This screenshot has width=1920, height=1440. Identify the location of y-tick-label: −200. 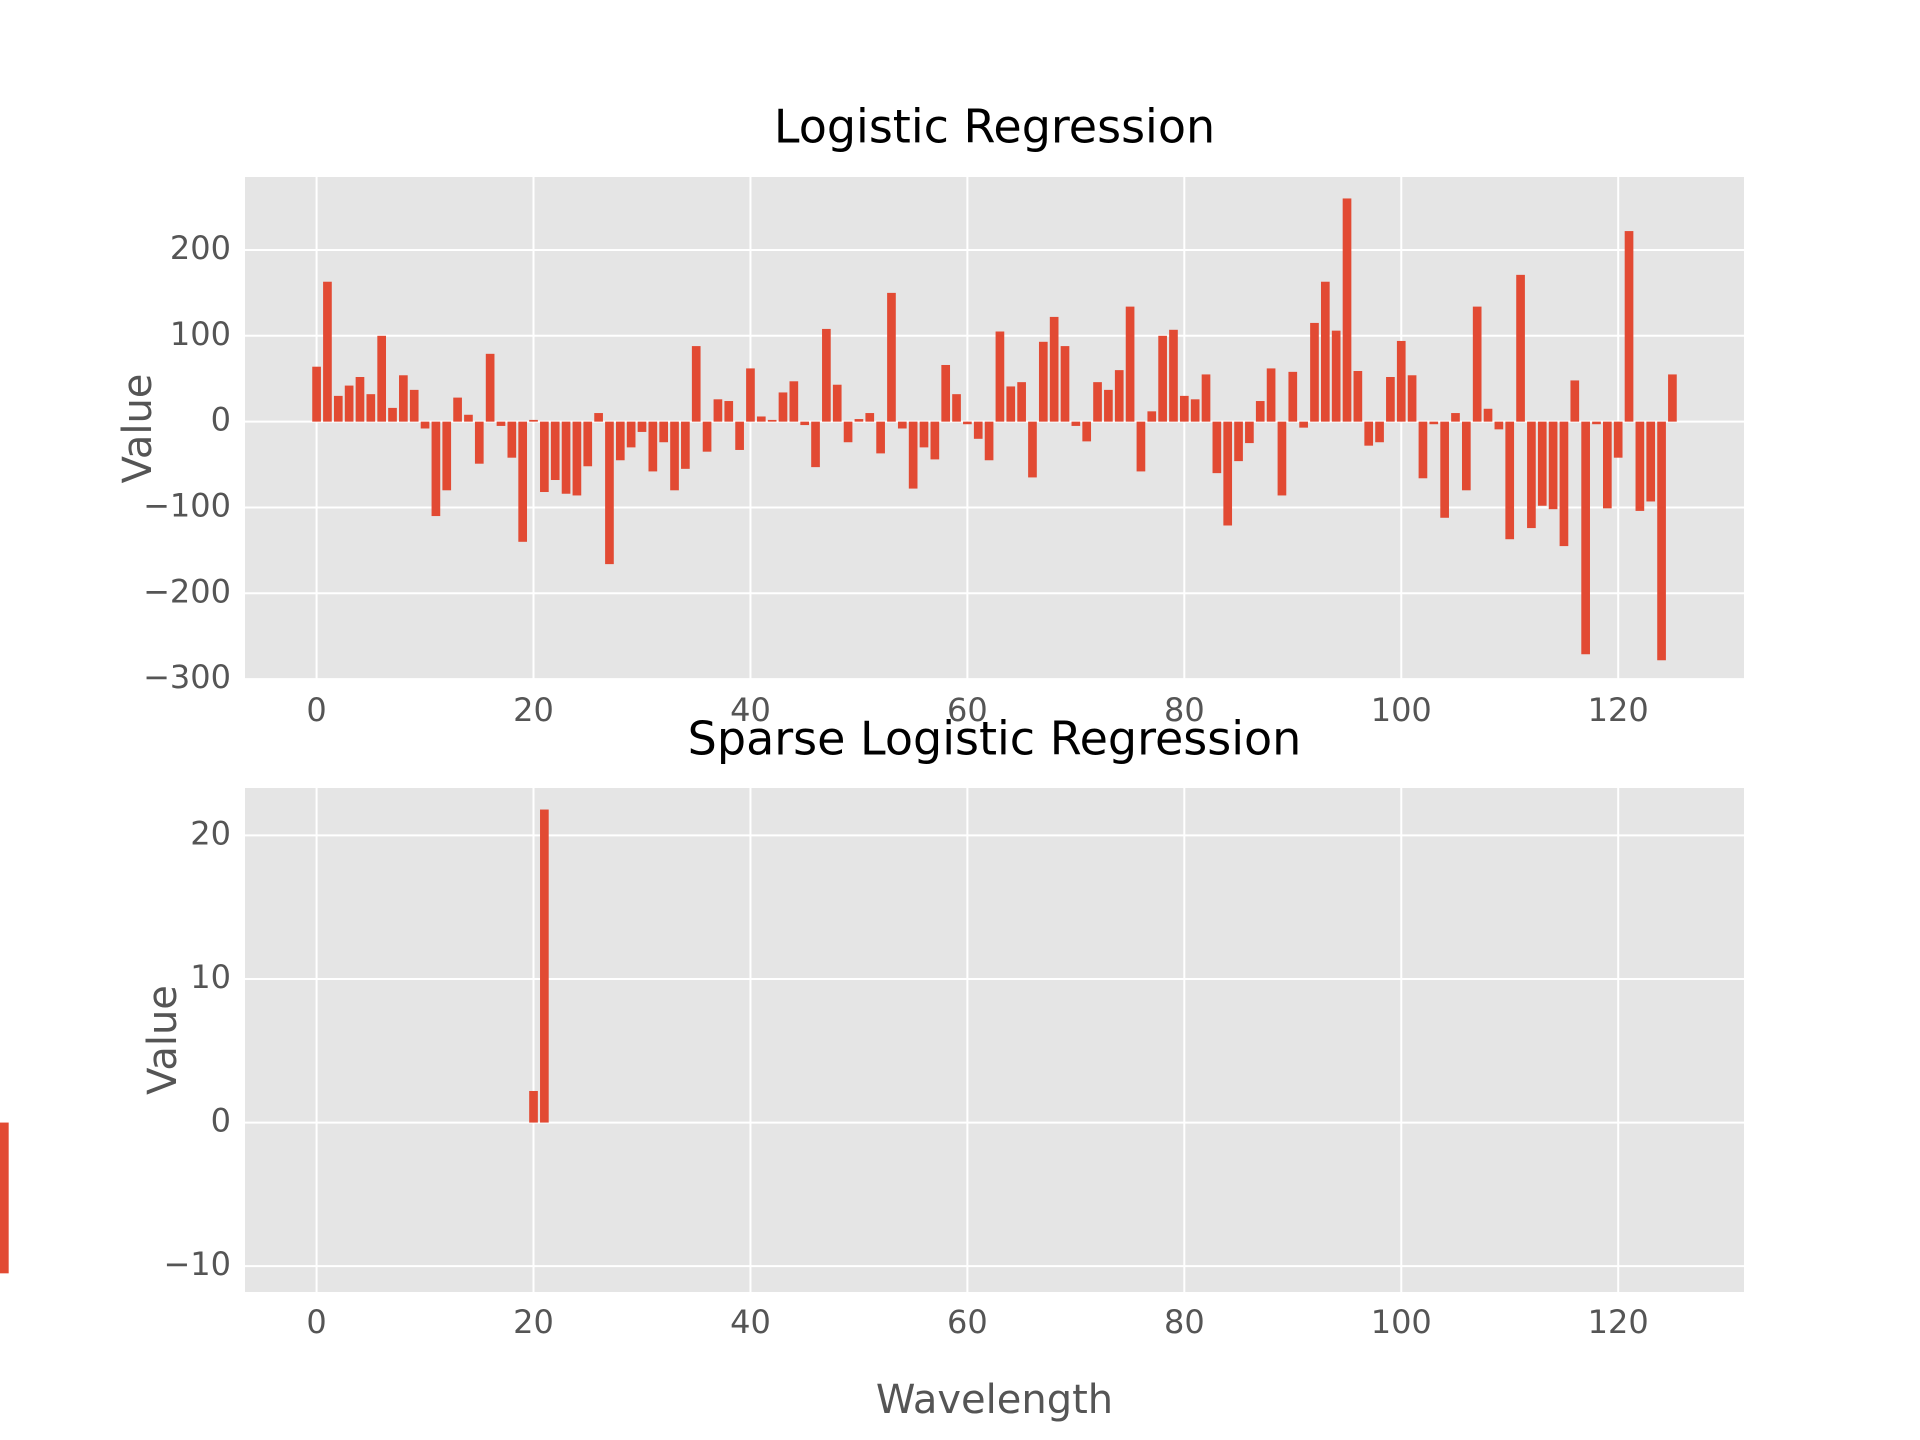
(187, 591).